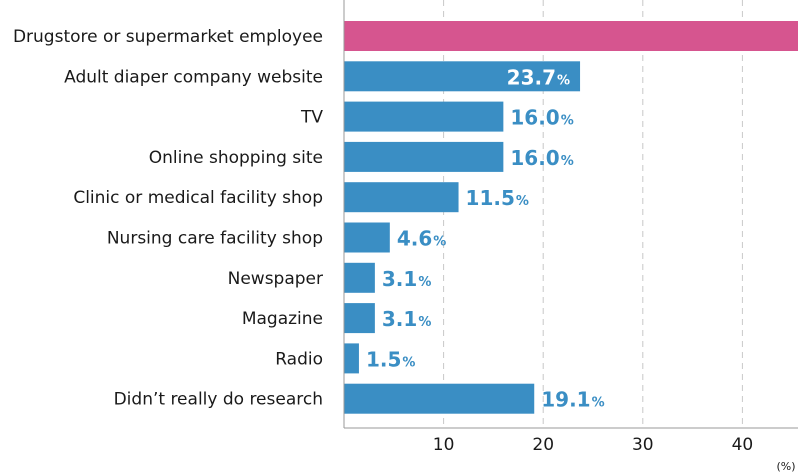  I want to click on value-number: 1.5, so click(383, 359).